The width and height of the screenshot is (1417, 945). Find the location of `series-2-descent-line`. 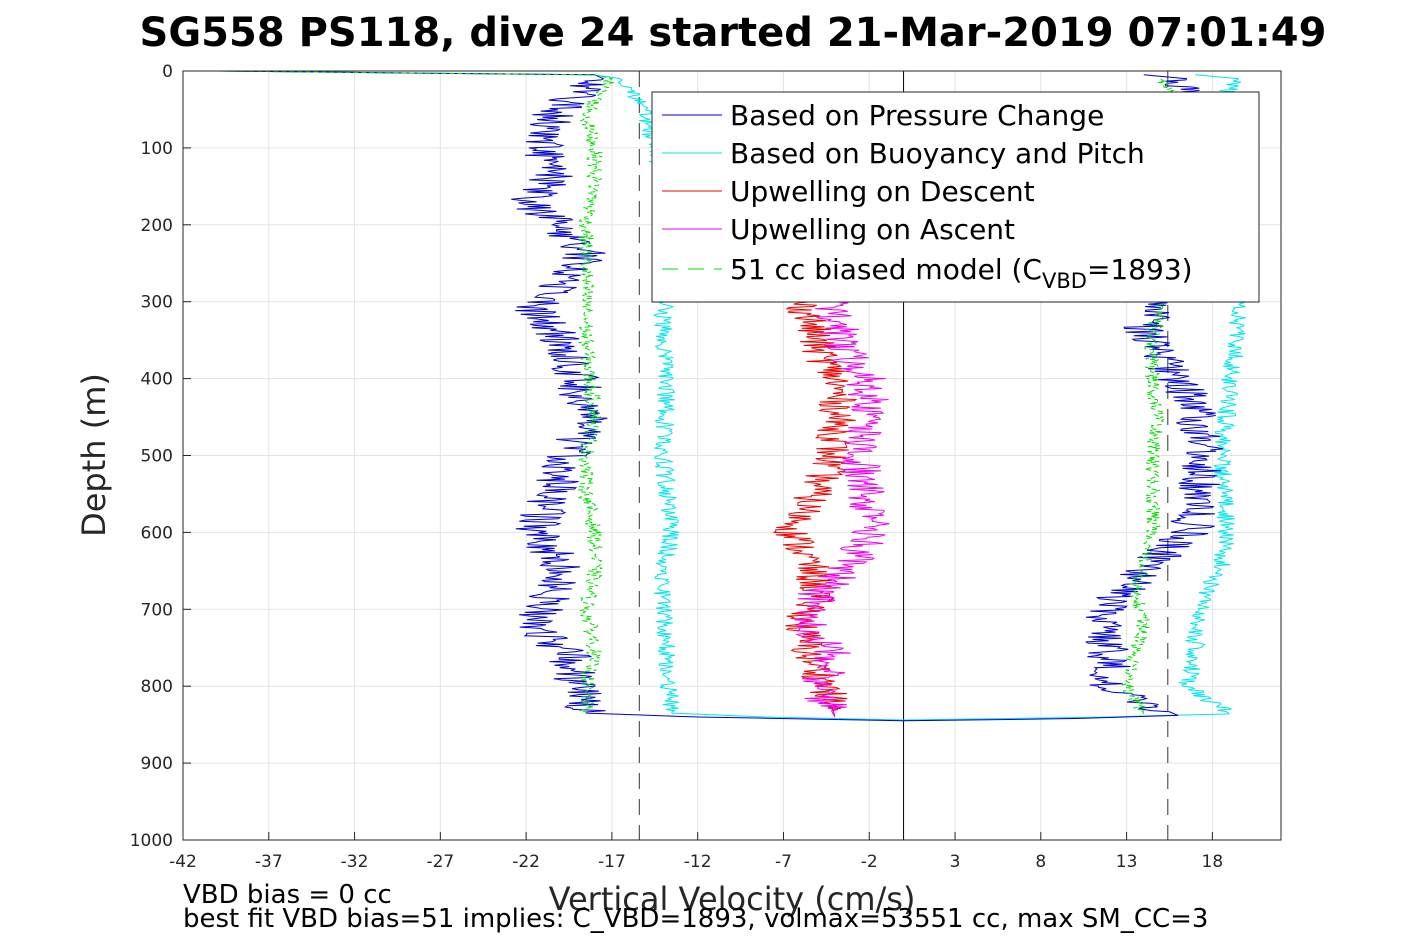

series-2-descent-line is located at coordinates (815, 509).